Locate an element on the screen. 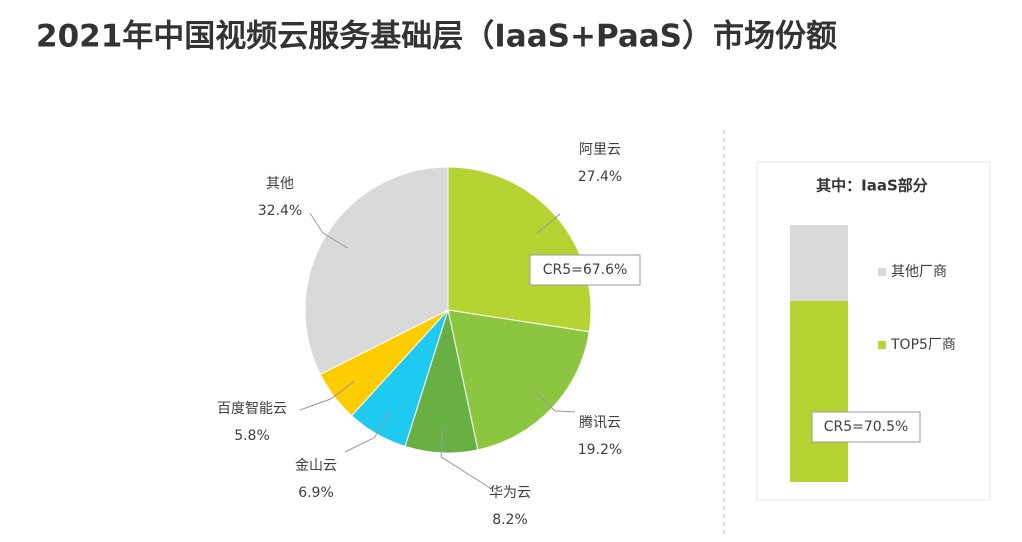 The image size is (1022, 542). annotation: CR5=67.6% is located at coordinates (585, 270).